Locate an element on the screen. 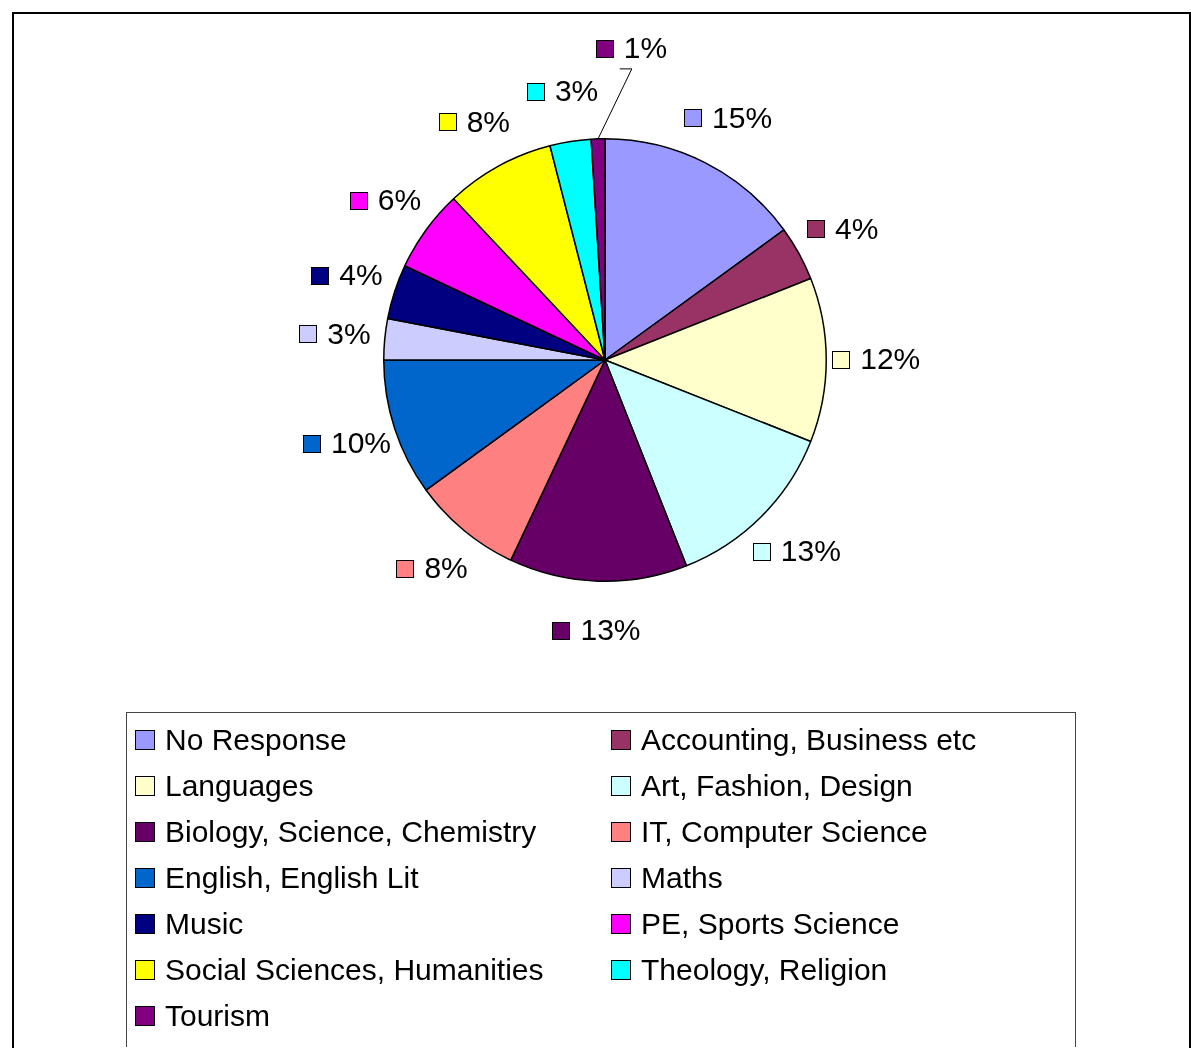 This screenshot has height=1050, width=1191. legend-label: No Response is located at coordinates (256, 740).